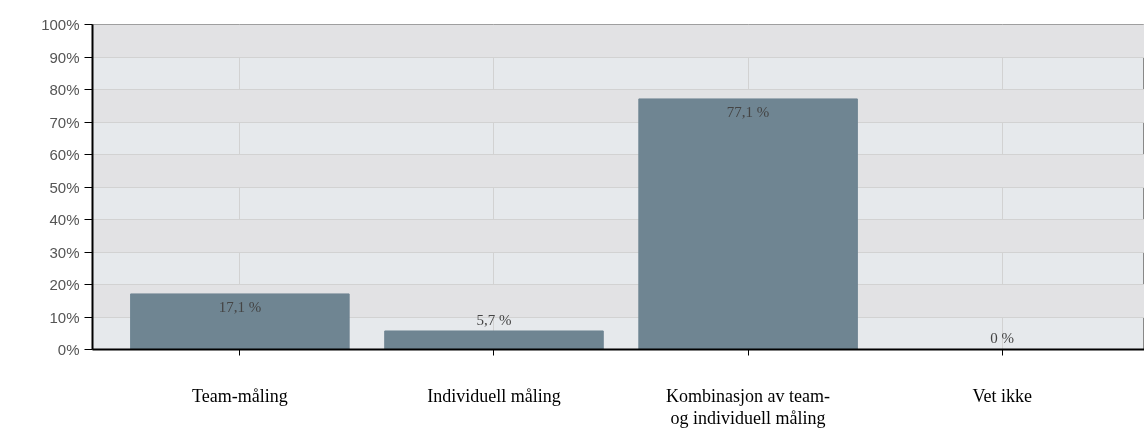 This screenshot has width=1144, height=430. Describe the element at coordinates (64, 252) in the screenshot. I see `y-tick-label: 30%` at that location.